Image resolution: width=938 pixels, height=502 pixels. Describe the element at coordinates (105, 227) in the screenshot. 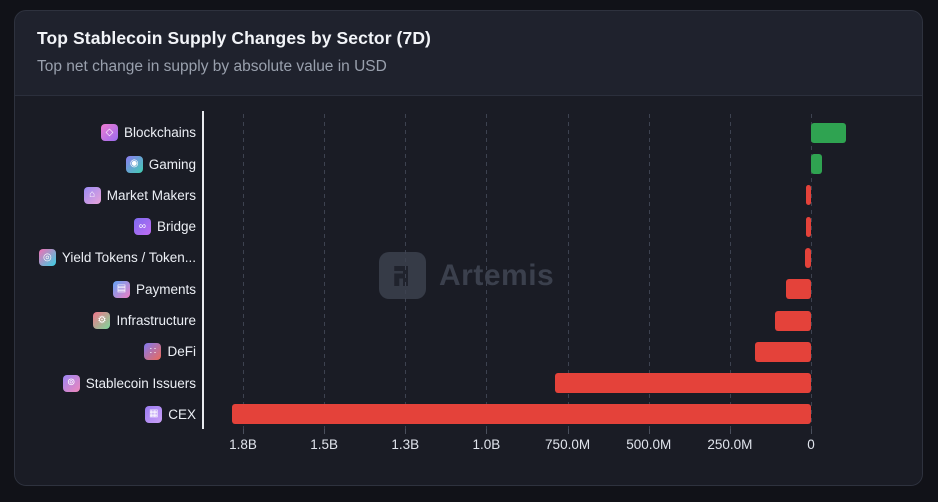

I see `category-row-bridge: ∞ Bridge` at that location.